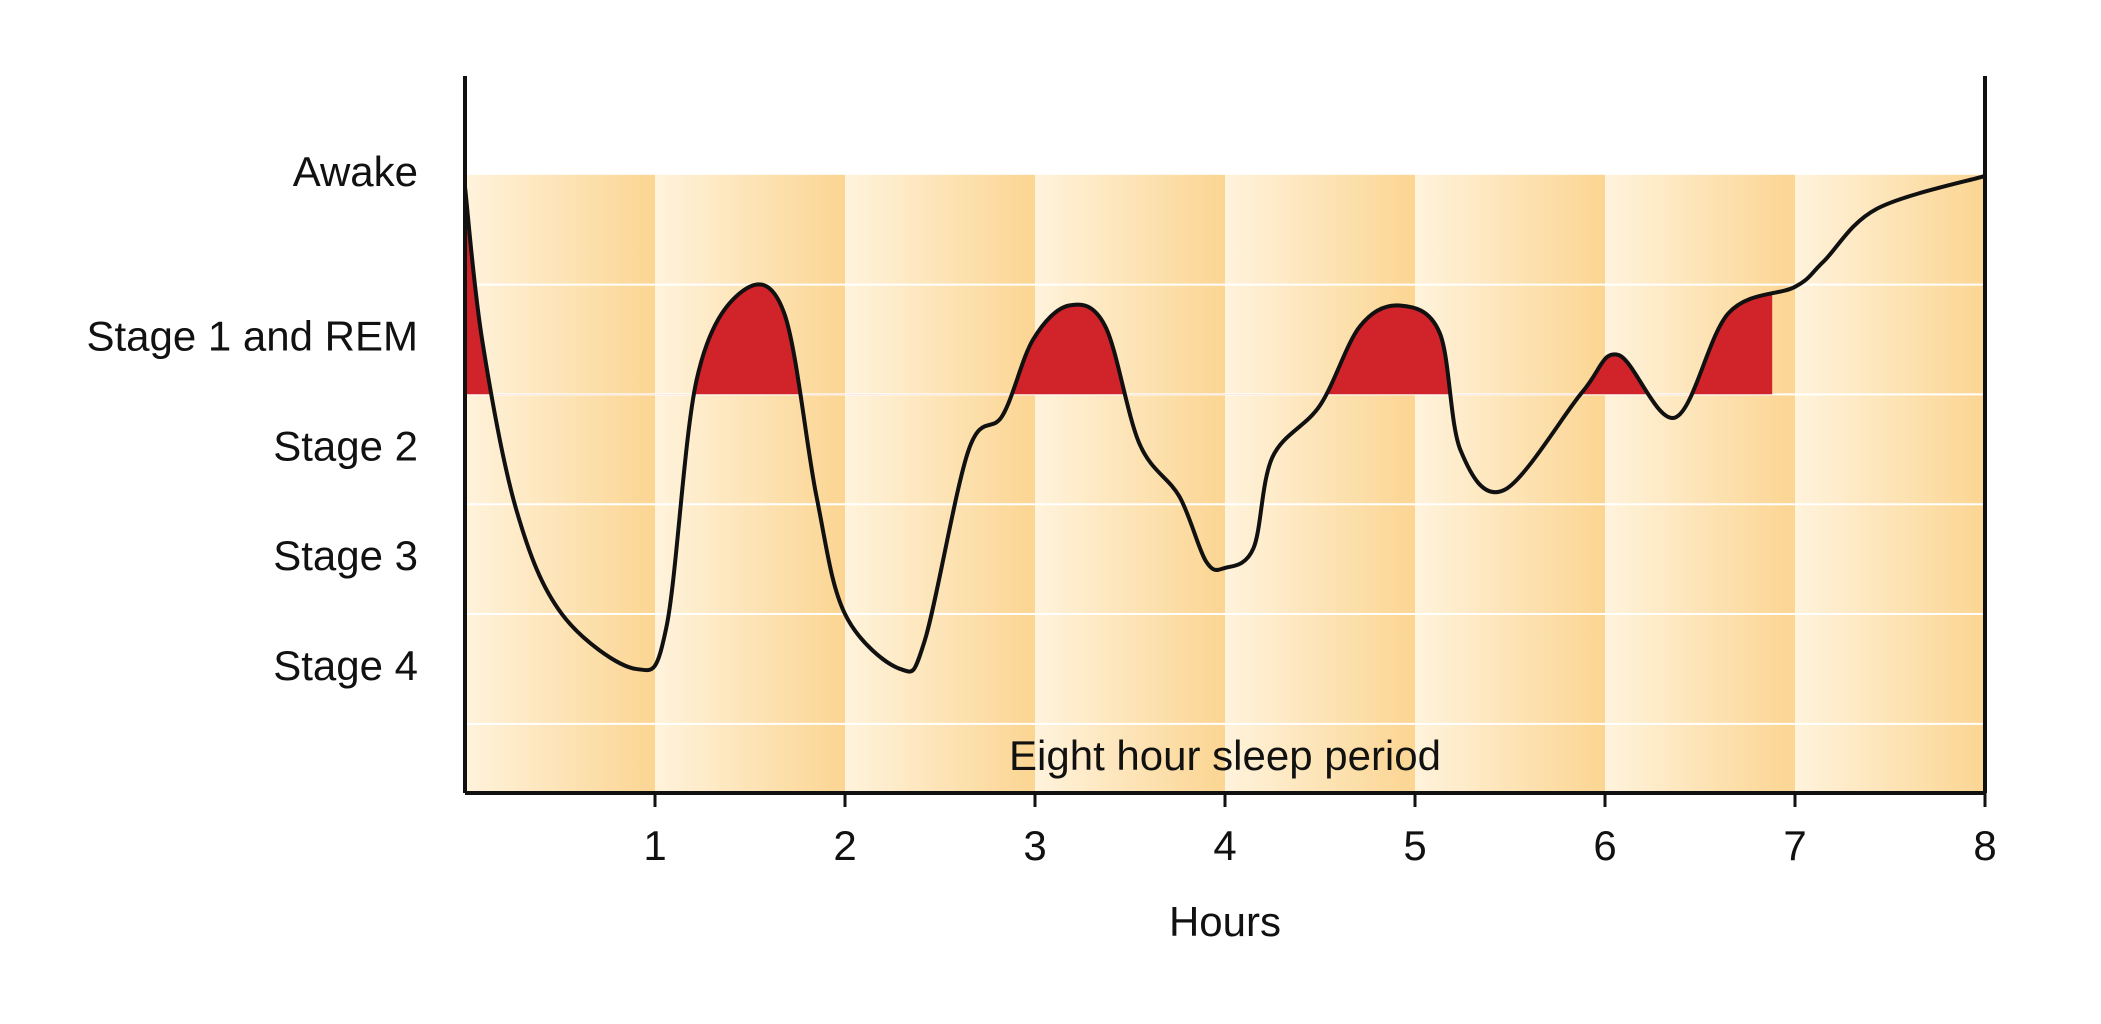 This screenshot has width=2101, height=1024. I want to click on x-tick-label: 8, so click(1984, 845).